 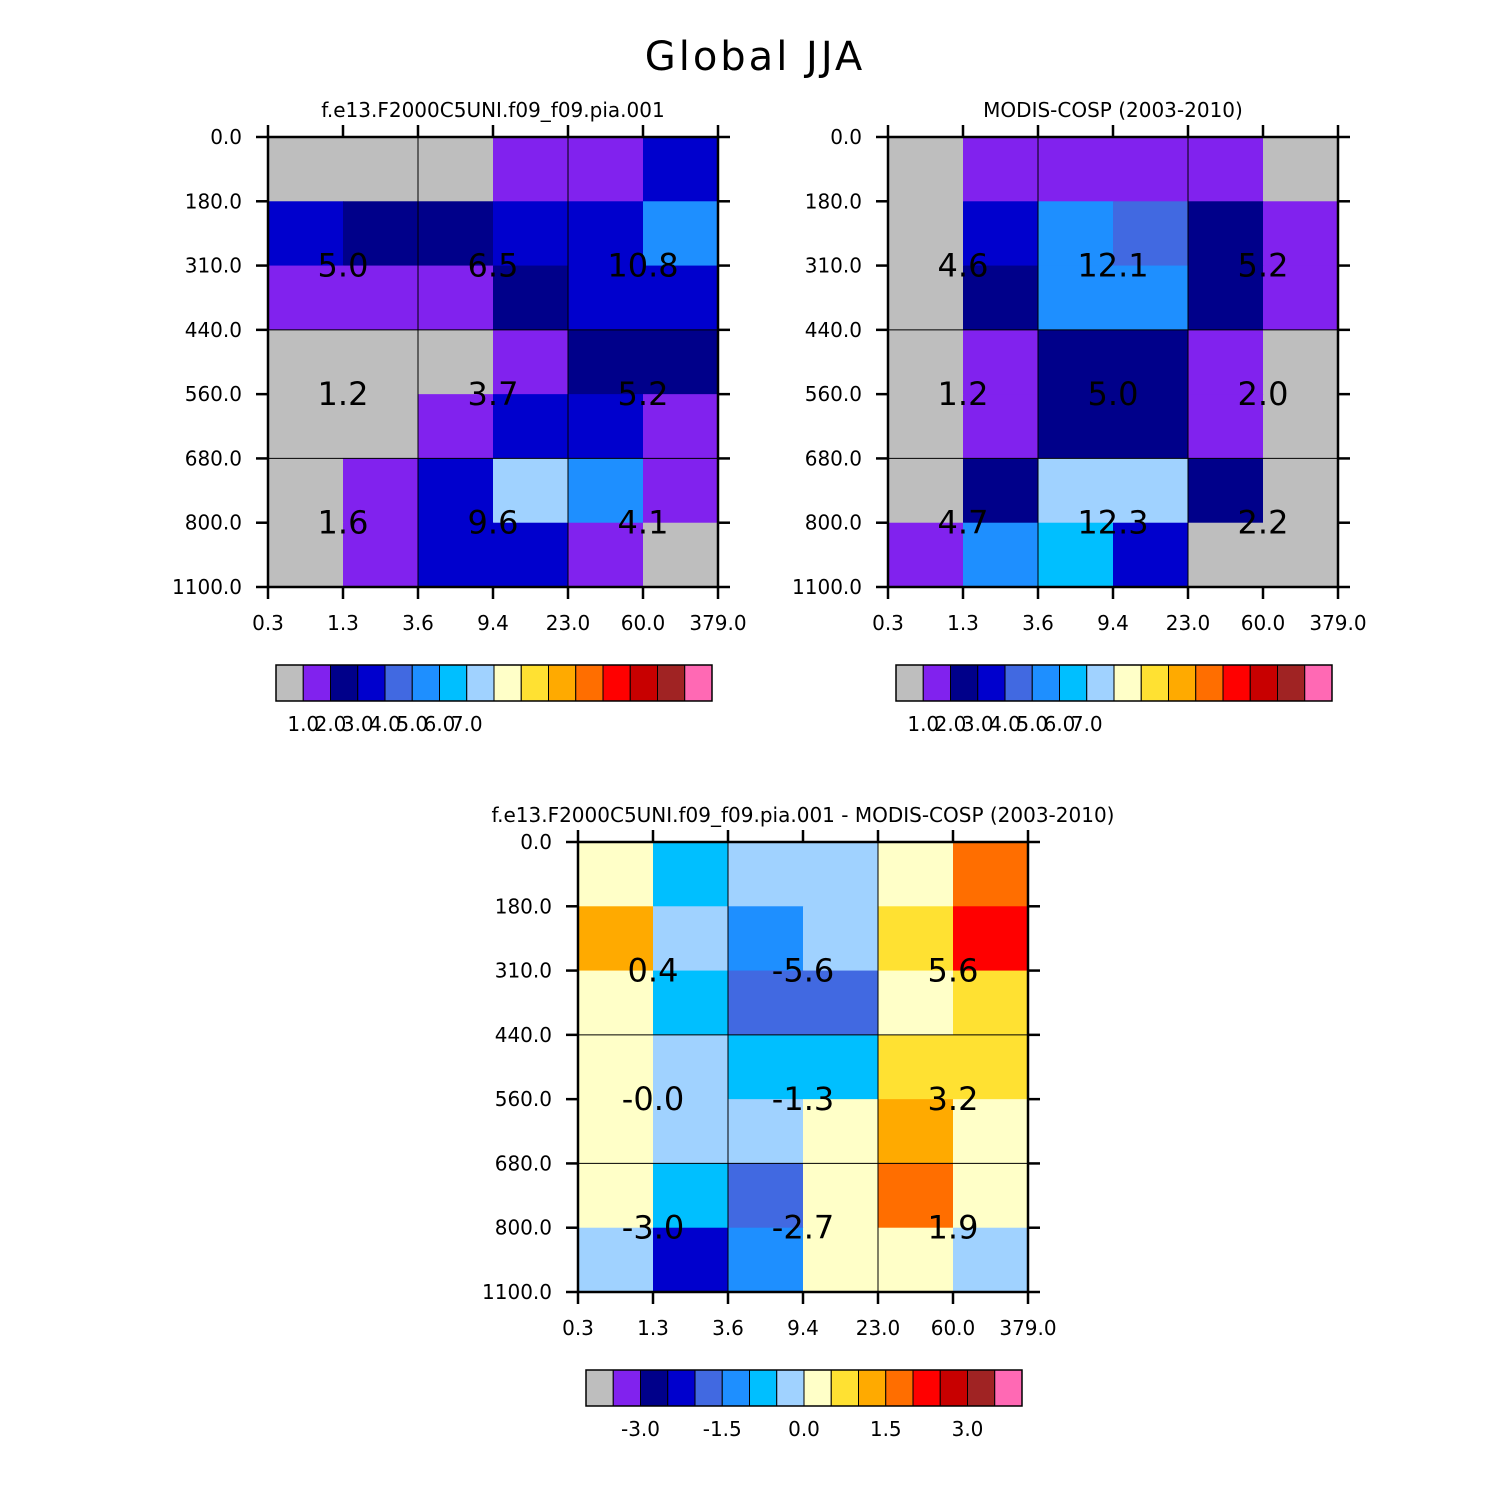 I want to click on cell-value-label: 4.1, so click(x=643, y=523).